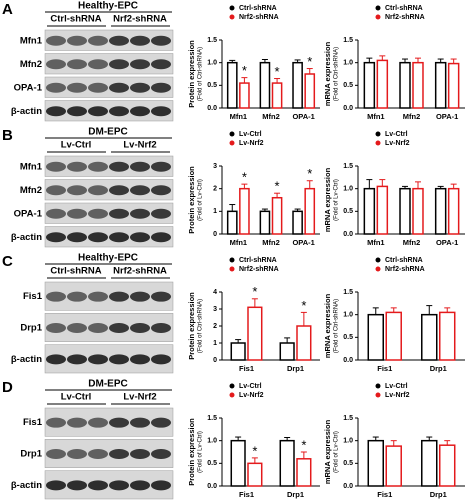 Image resolution: width=474 pixels, height=504 pixels. What do you see at coordinates (327, 451) in the screenshot?
I see `y-axis-label: mRNA expression` at bounding box center [327, 451].